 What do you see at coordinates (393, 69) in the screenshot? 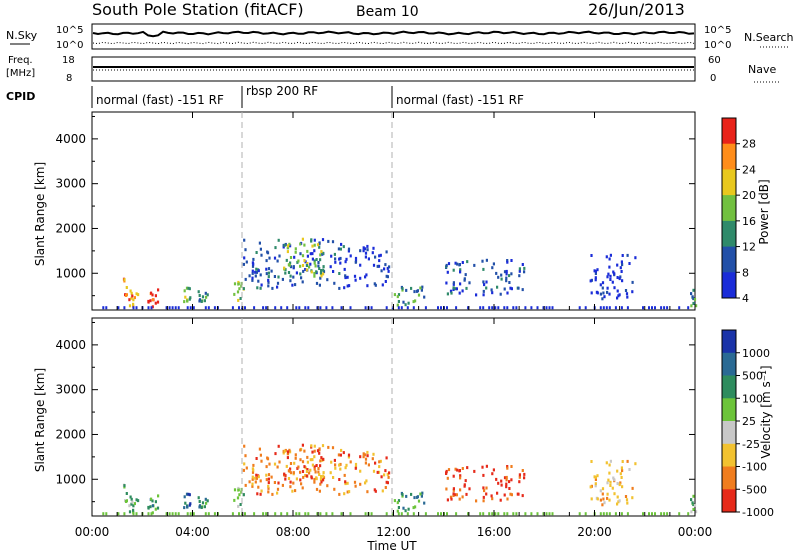
I see `freq-panel-frame` at bounding box center [393, 69].